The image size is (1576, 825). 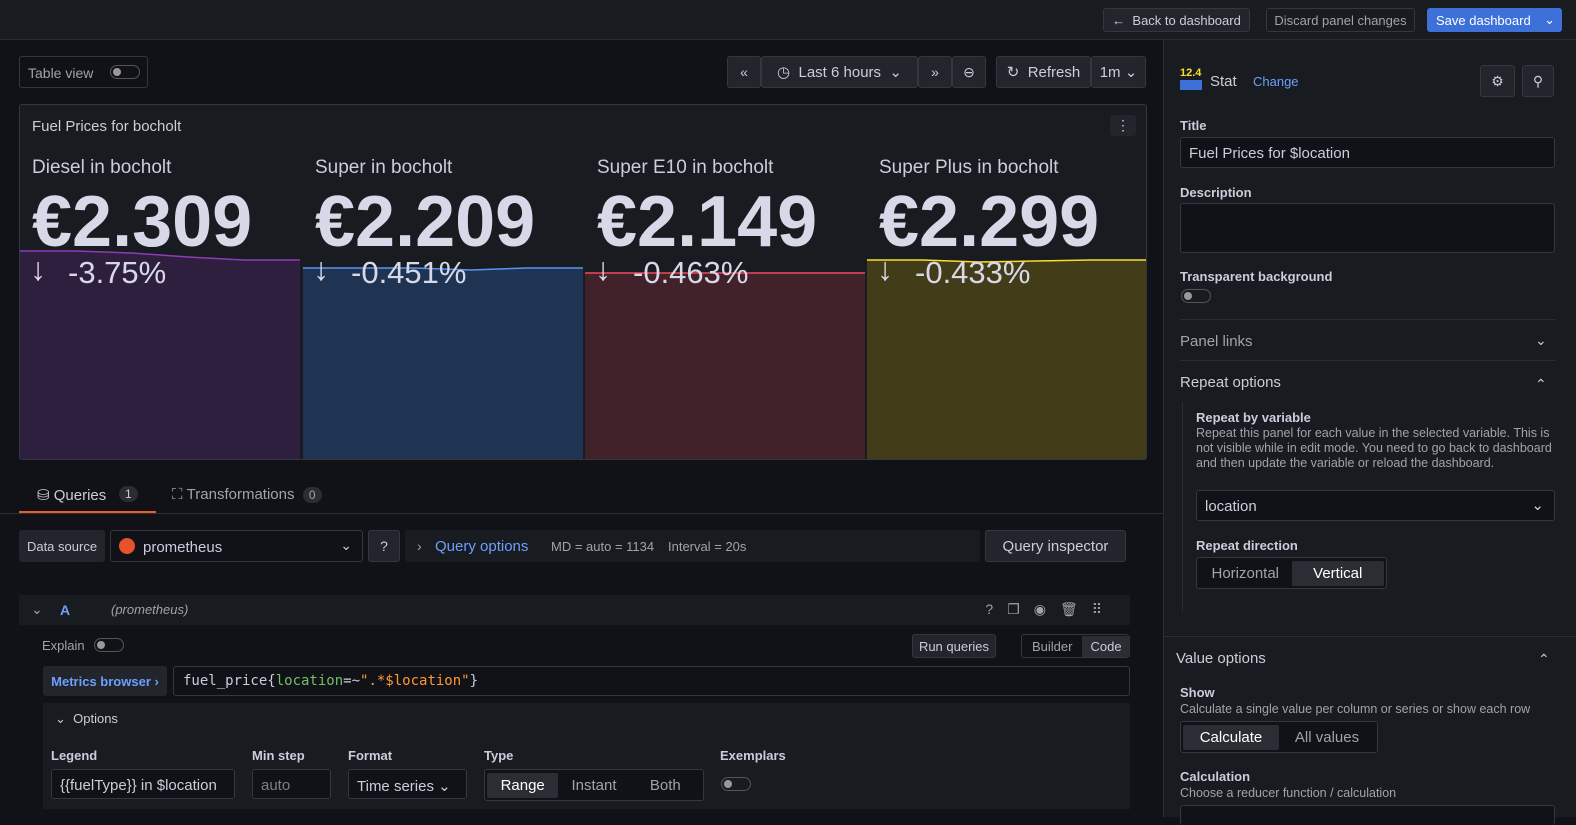 I want to click on interval: Interval = 20s, so click(x=707, y=546).